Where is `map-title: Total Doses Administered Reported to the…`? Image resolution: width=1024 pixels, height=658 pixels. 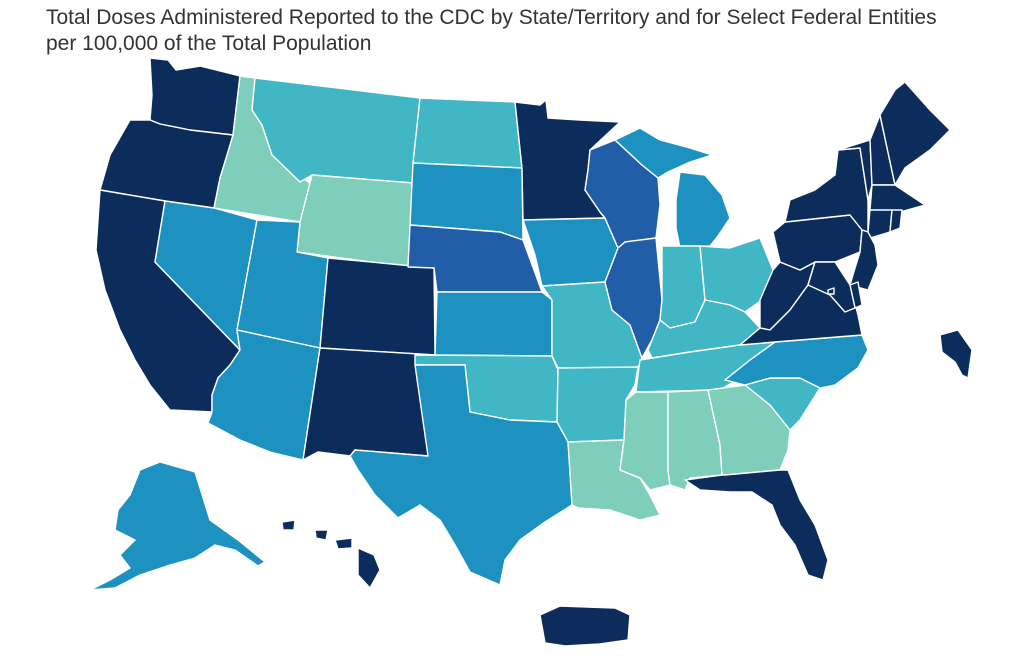 map-title: Total Doses Administered Reported to the… is located at coordinates (526, 31).